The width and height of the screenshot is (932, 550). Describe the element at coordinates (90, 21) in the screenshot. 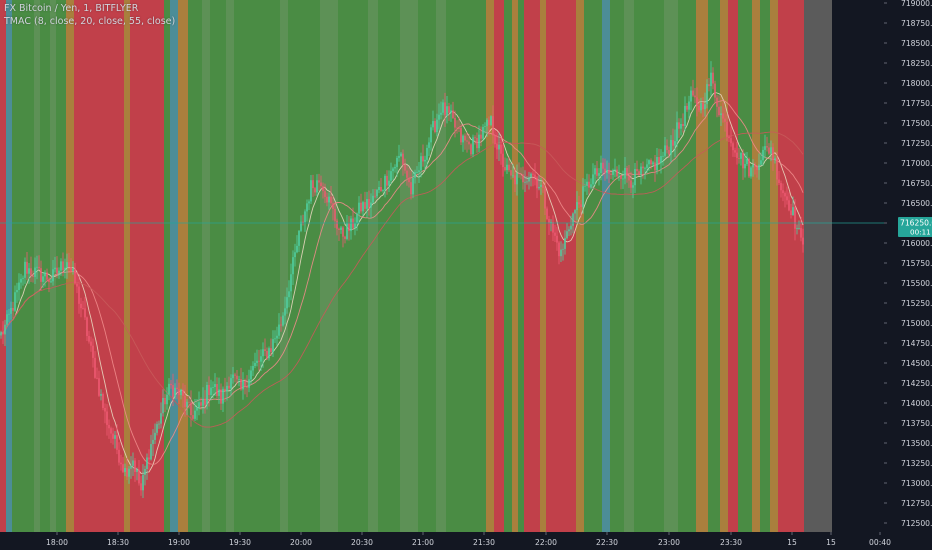

I see `indicator-title: TMAC (8, close, 20, close, 55, close)` at that location.